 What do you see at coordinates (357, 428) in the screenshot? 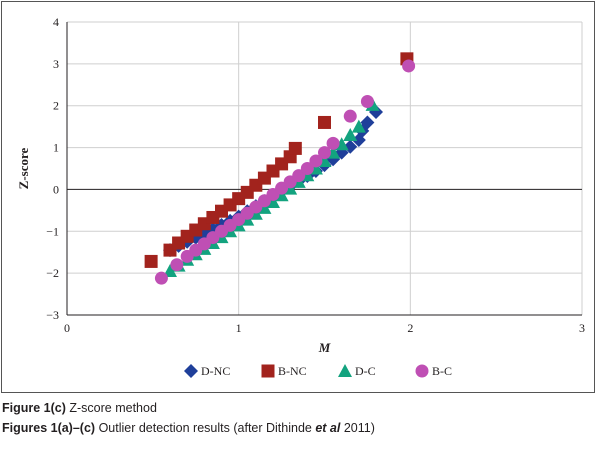
I see `figures-text-after: 2011)` at bounding box center [357, 428].